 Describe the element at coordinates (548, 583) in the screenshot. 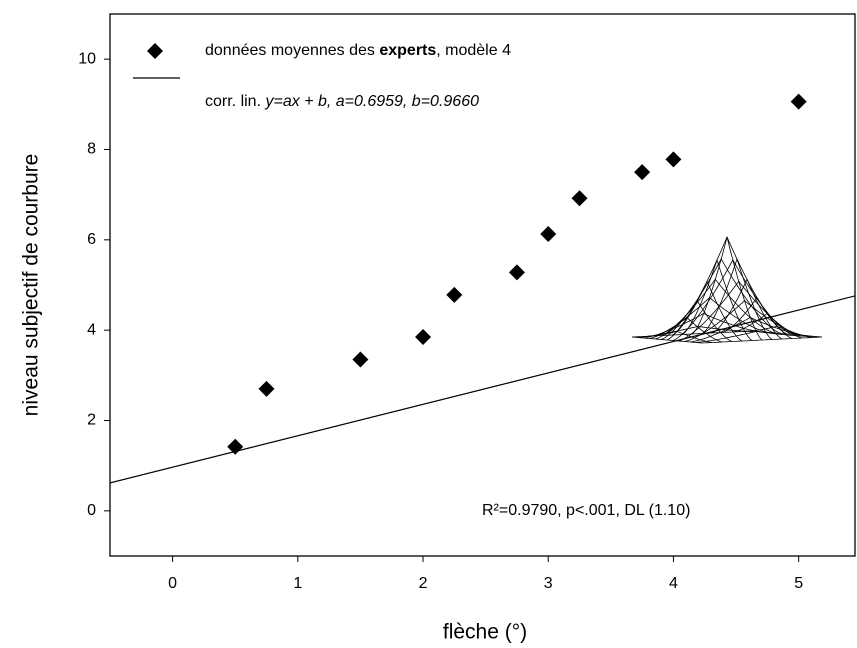

I see `x-tick-label: 3` at that location.